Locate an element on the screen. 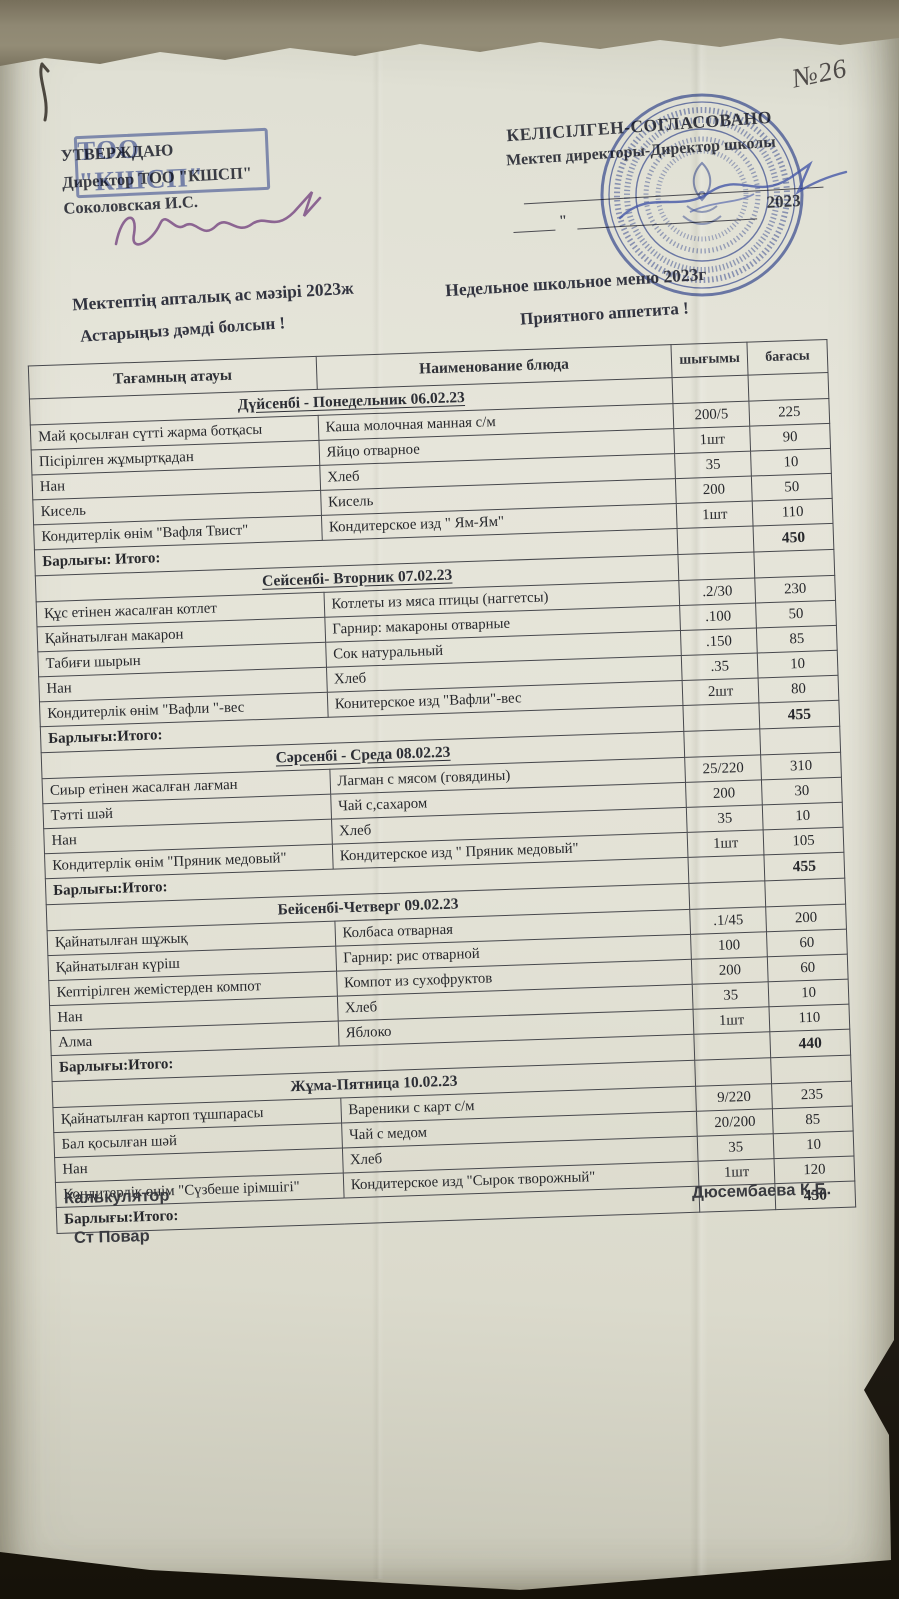 The width and height of the screenshot is (899, 1599). header-price: бағасы is located at coordinates (787, 357).